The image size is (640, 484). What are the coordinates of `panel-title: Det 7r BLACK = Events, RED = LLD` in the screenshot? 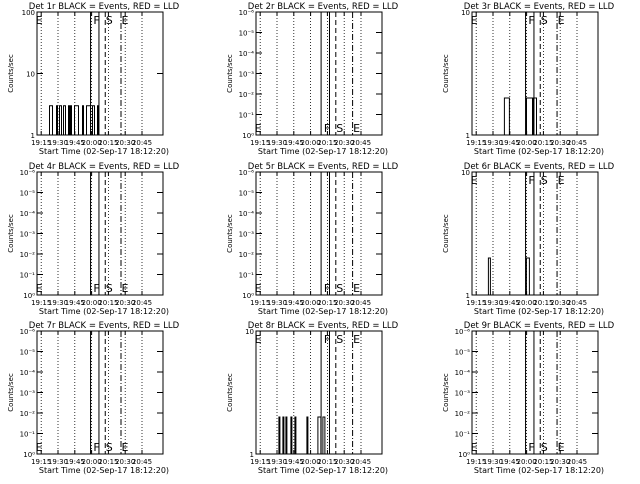 It's located at (104, 326).